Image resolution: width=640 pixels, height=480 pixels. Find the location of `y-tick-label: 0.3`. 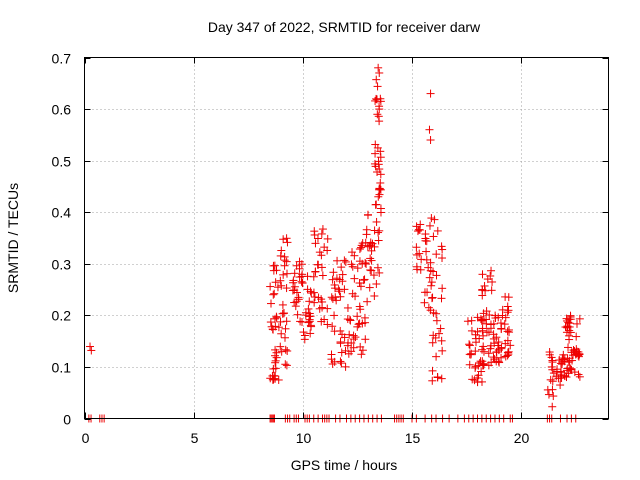

y-tick-label: 0.3 is located at coordinates (62, 265).